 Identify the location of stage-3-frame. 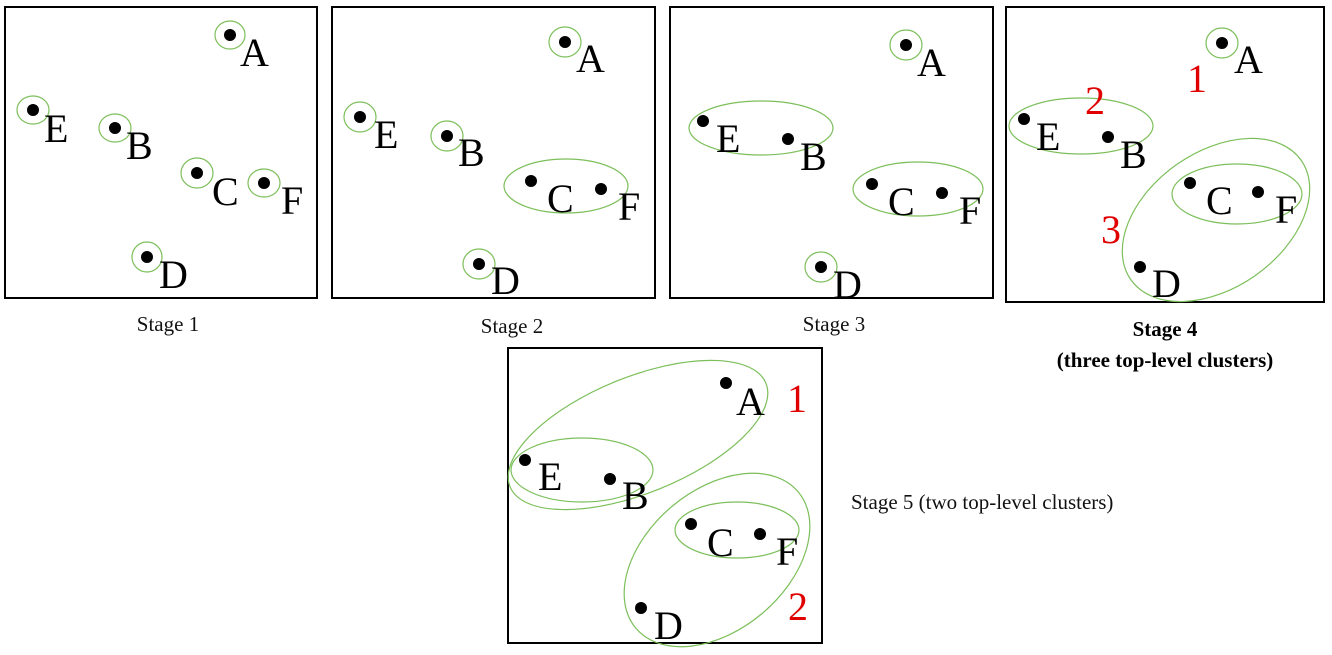
(831, 152).